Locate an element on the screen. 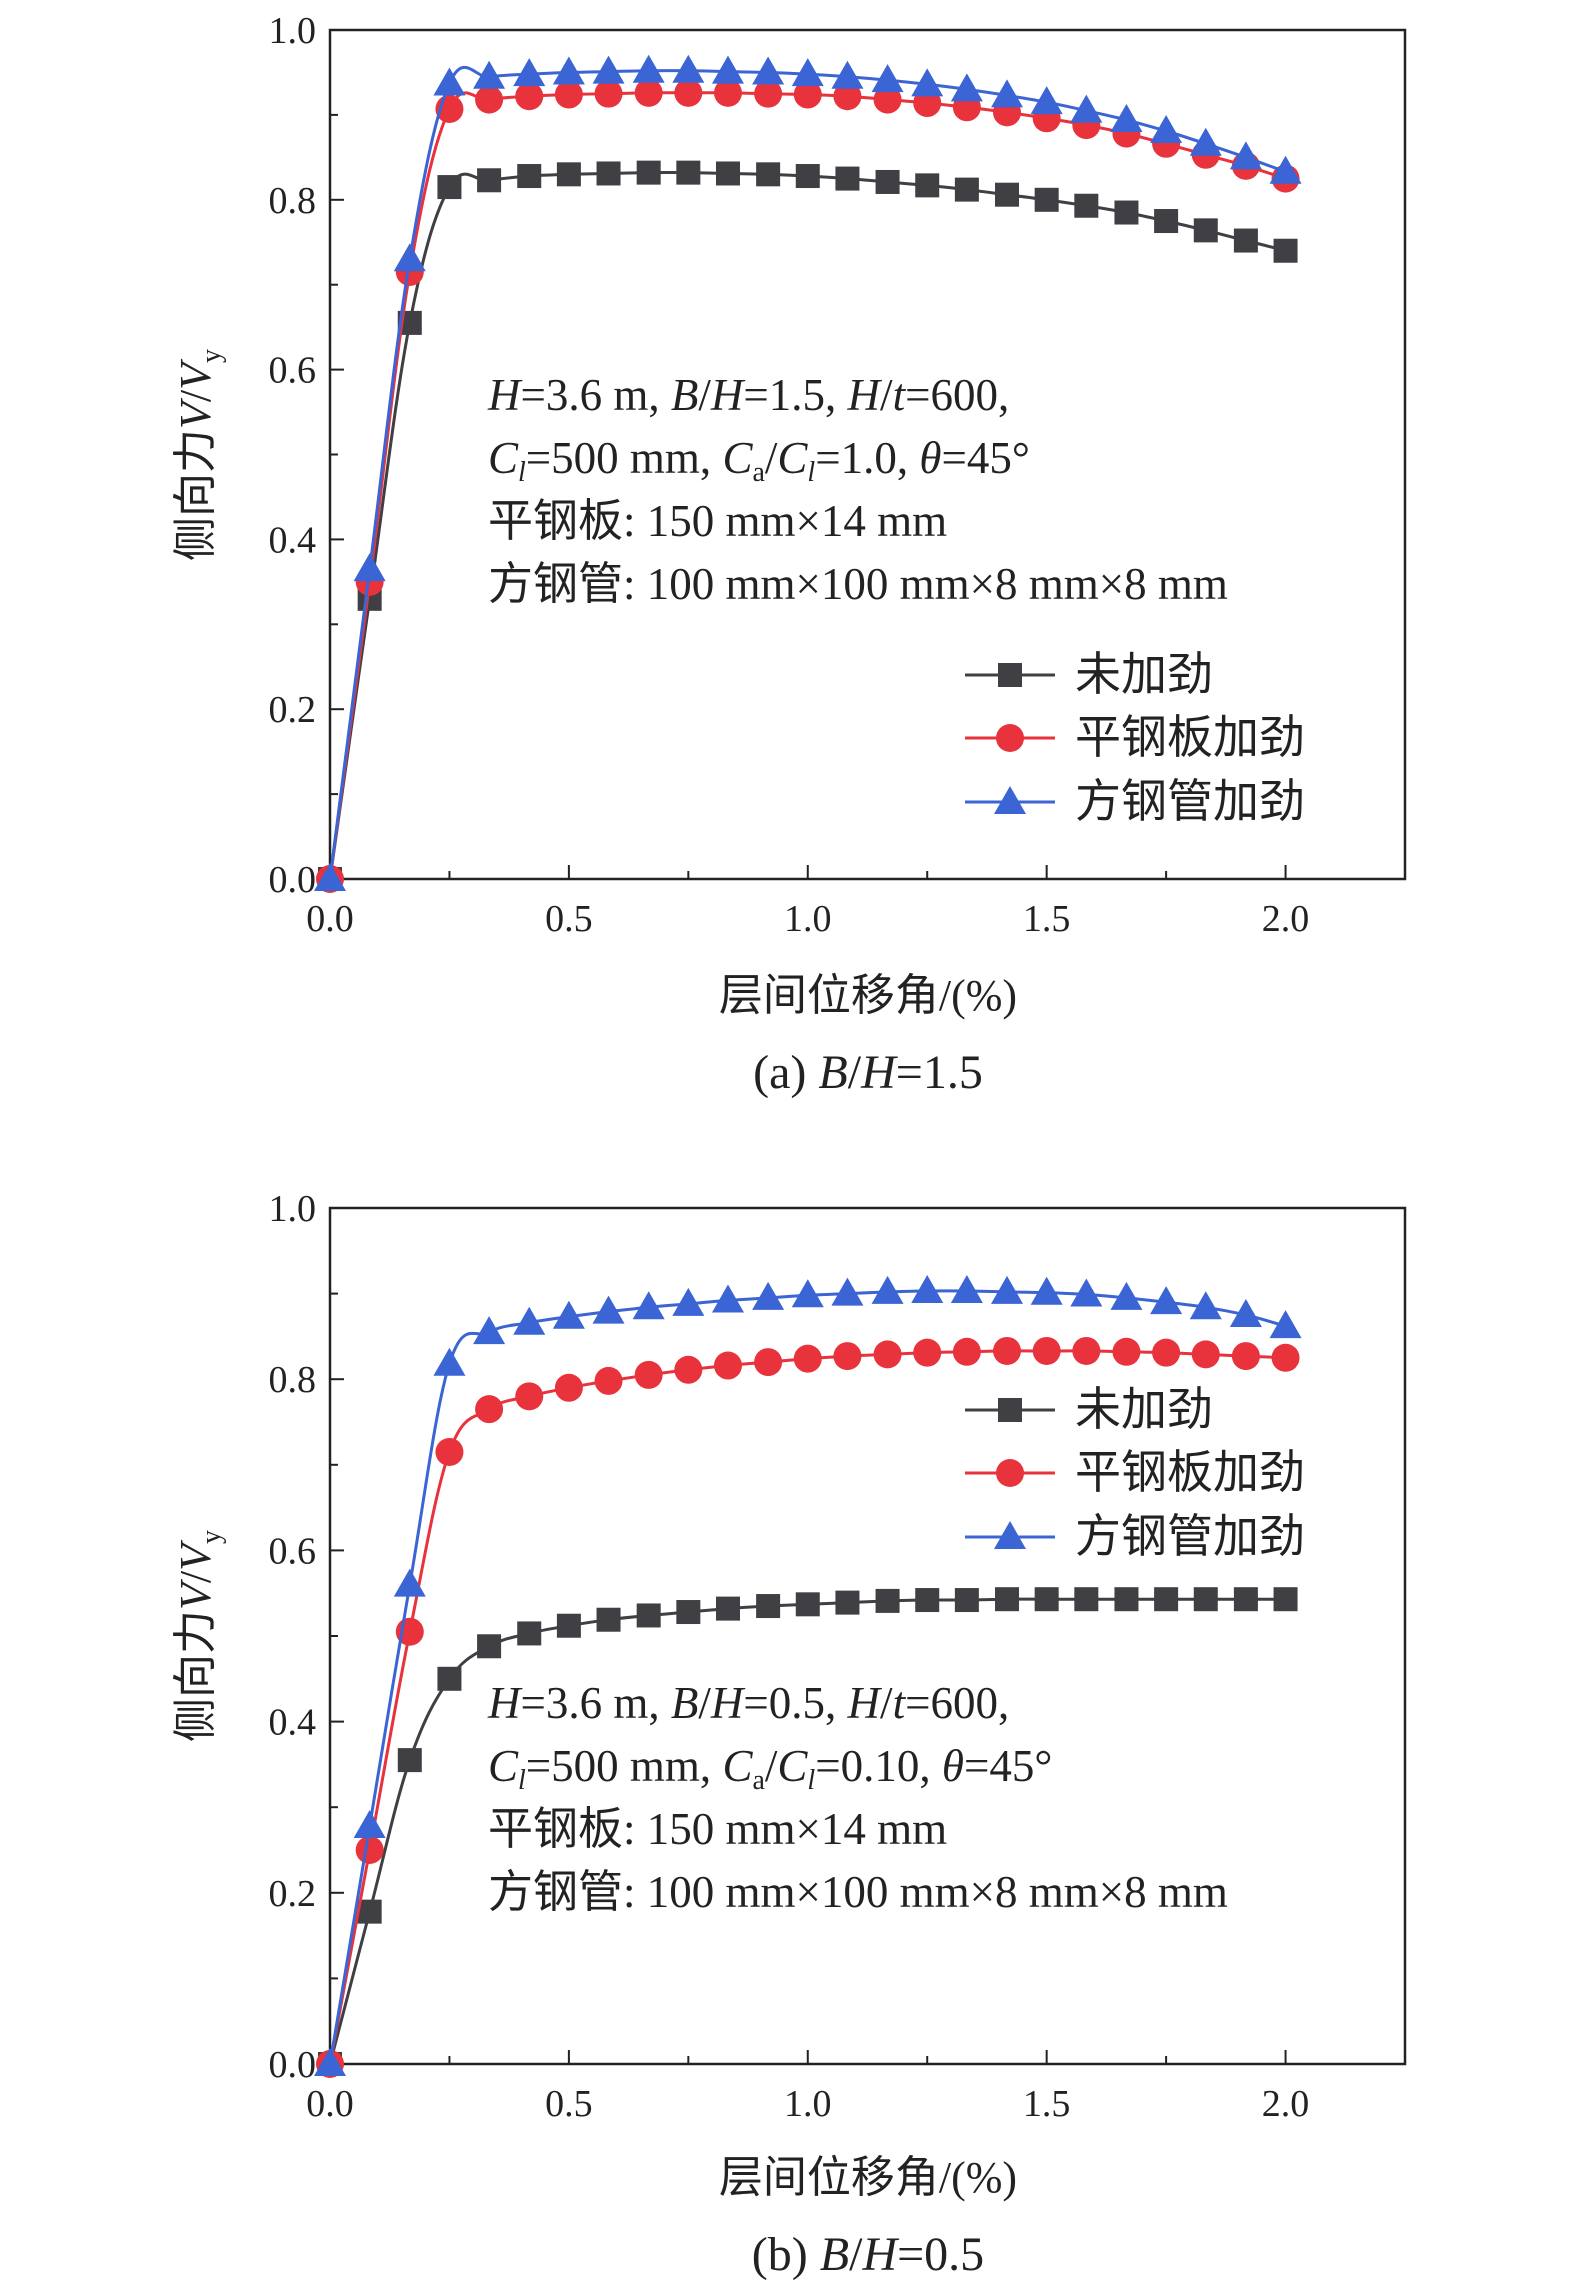 The width and height of the screenshot is (1575, 2294). x-tick-label-a-3: 1.5 is located at coordinates (1047, 919).